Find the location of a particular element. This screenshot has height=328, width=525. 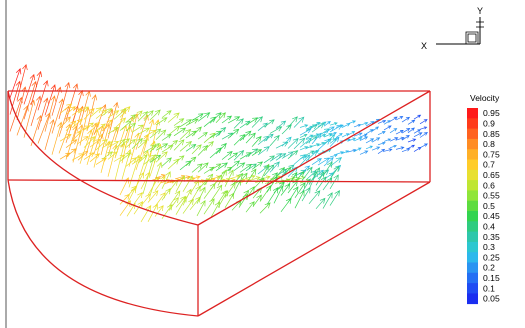

triad-box is located at coordinates (472, 38).